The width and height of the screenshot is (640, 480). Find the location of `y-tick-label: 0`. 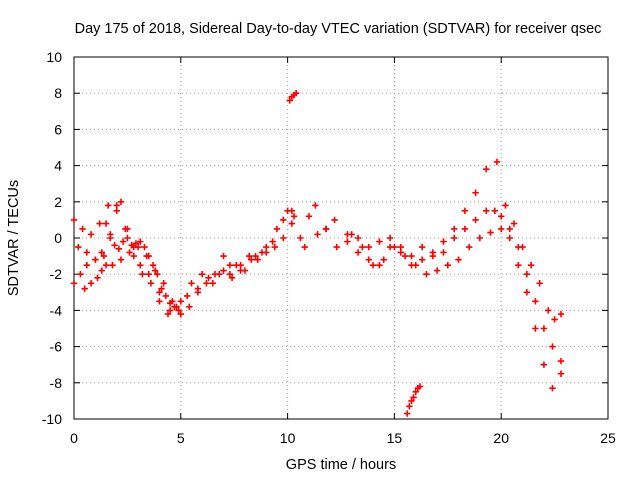

y-tick-label: 0 is located at coordinates (58, 238).